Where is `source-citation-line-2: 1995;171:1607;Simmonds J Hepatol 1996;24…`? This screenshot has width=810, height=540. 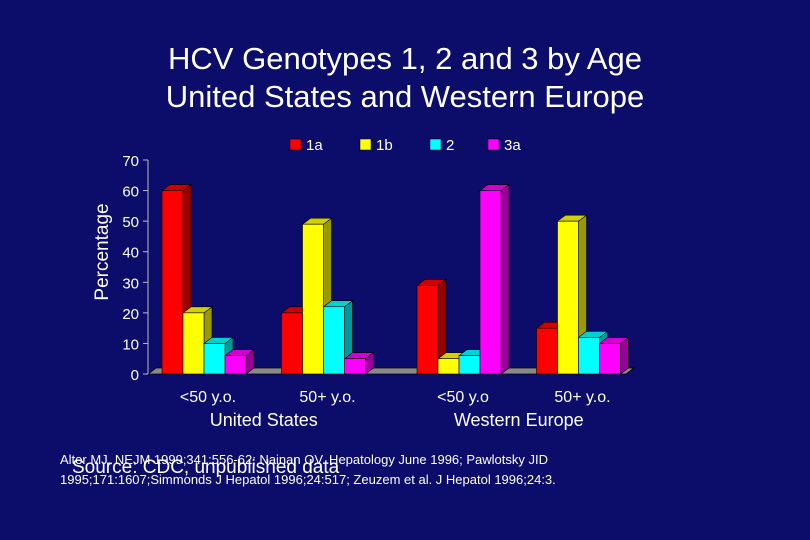
source-citation-line-2: 1995;171:1607;Simmonds J Hepatol 1996;24… is located at coordinates (308, 479).